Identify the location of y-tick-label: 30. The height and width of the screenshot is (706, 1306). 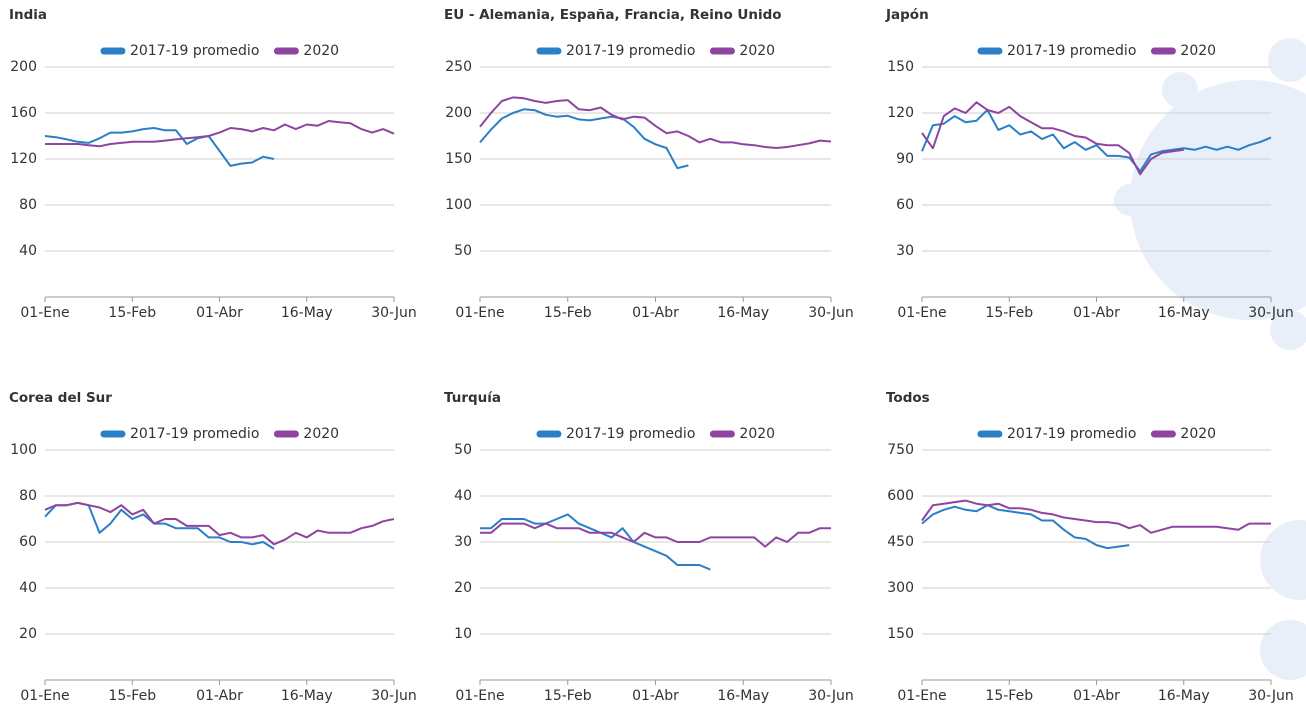
(905, 251).